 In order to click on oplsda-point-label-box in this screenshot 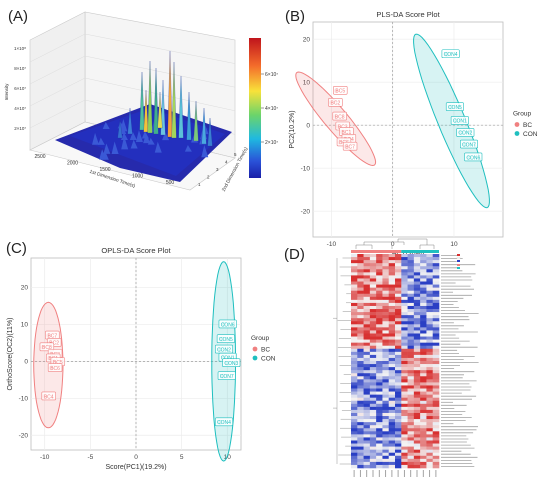, I will do `click(227, 324)`.